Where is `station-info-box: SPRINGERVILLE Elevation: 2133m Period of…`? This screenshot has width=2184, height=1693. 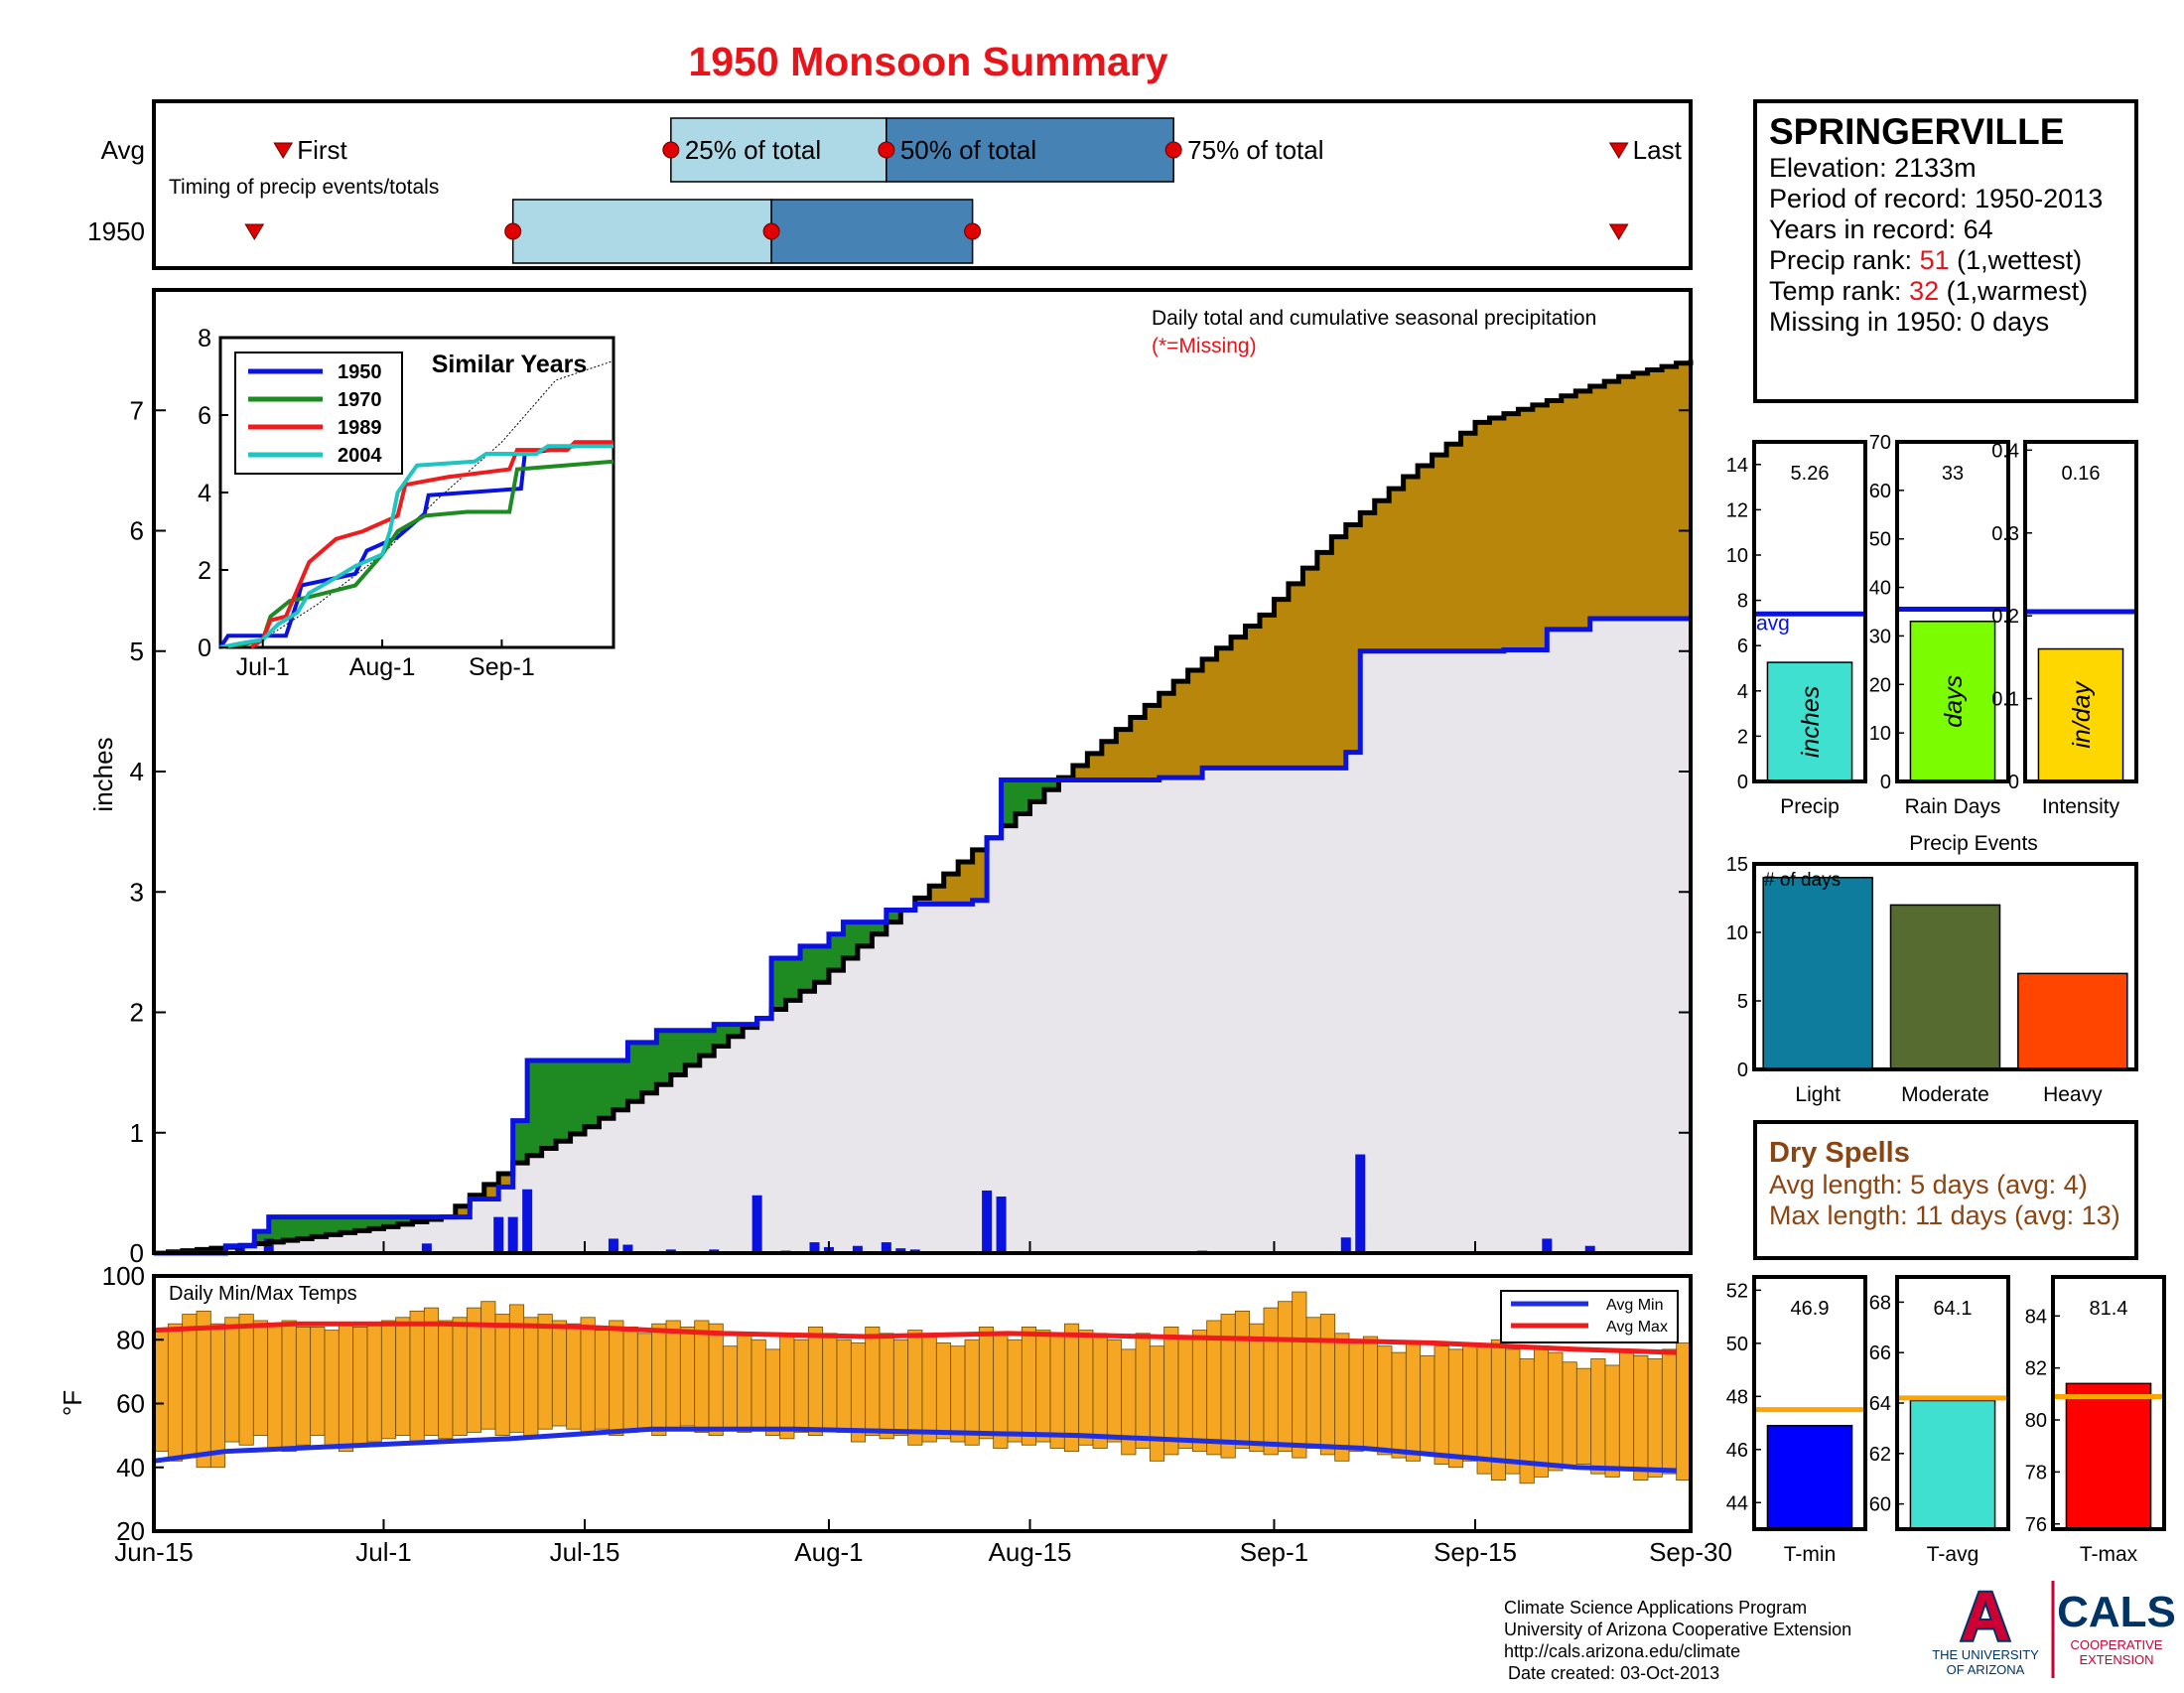
station-info-box: SPRINGERVILLE Elevation: 2133m Period of… is located at coordinates (1945, 251).